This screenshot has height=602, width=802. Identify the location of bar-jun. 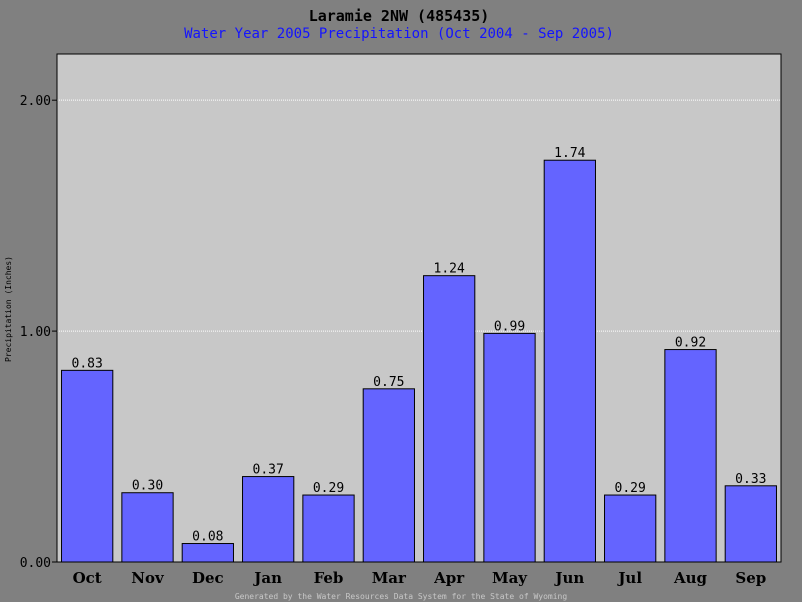
(569, 361).